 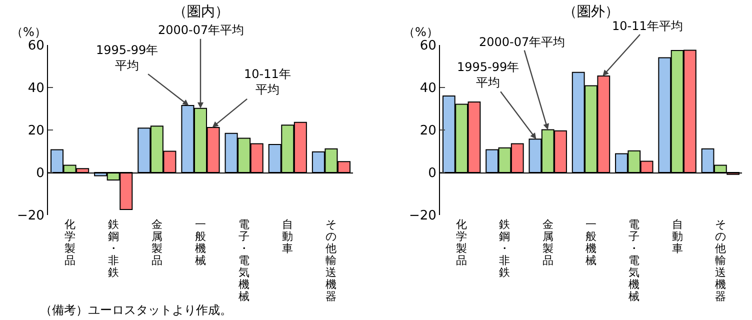 What do you see at coordinates (591, 12) in the screenshot?
I see `chart-title: （圏外）` at bounding box center [591, 12].